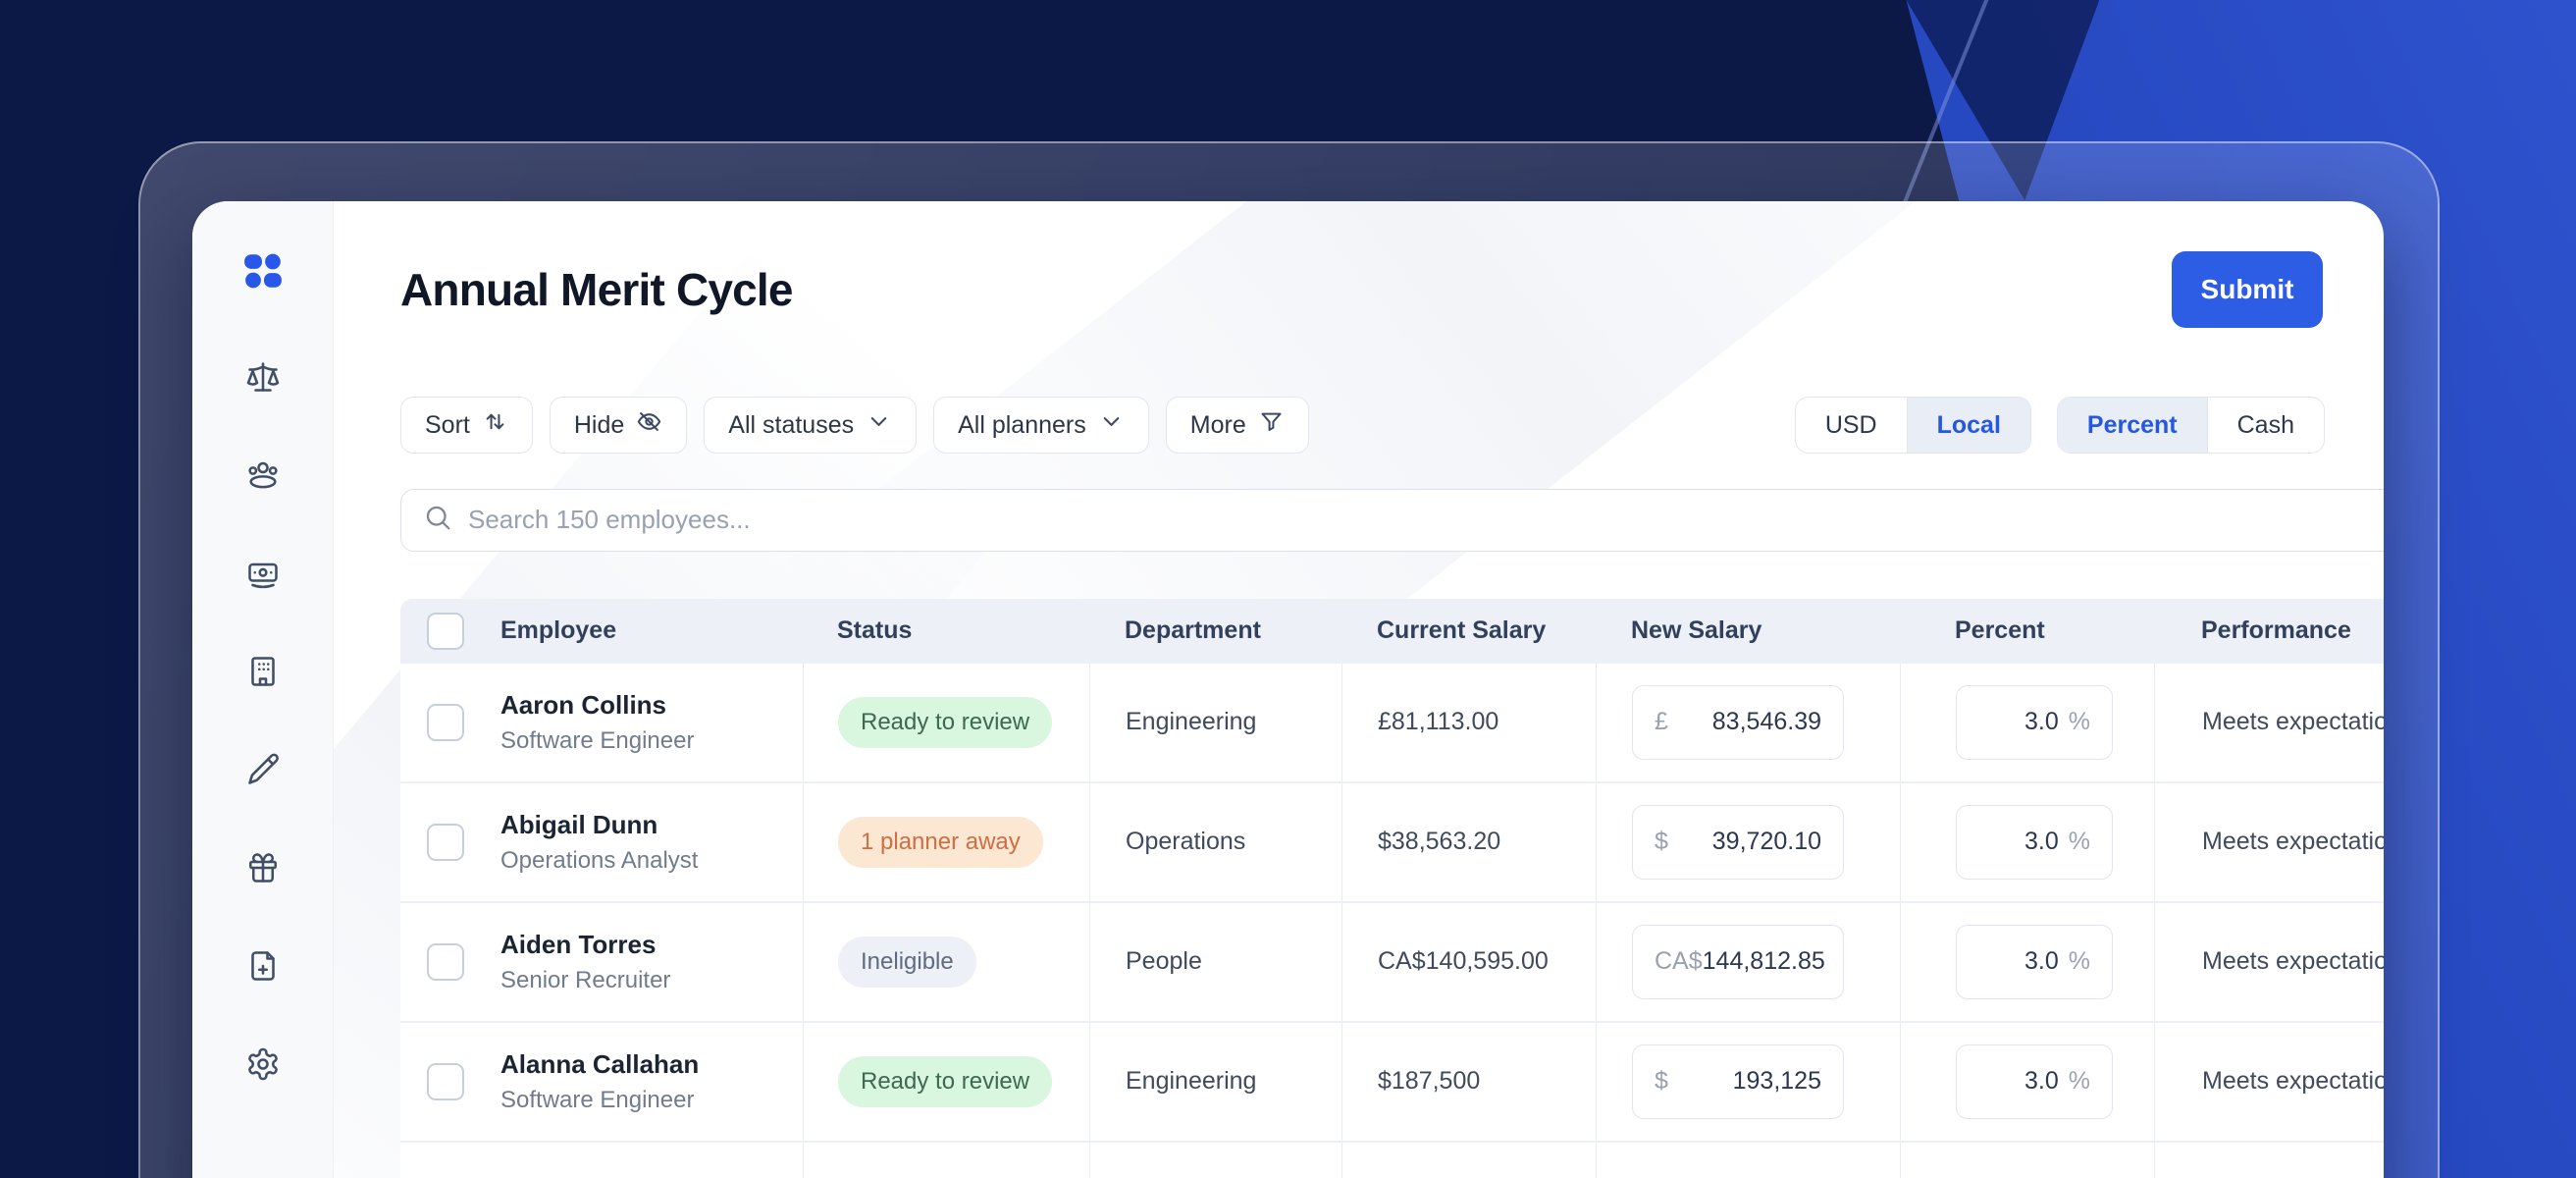 The height and width of the screenshot is (1178, 2576). What do you see at coordinates (599, 860) in the screenshot?
I see `employee-role: Operations Analyst` at bounding box center [599, 860].